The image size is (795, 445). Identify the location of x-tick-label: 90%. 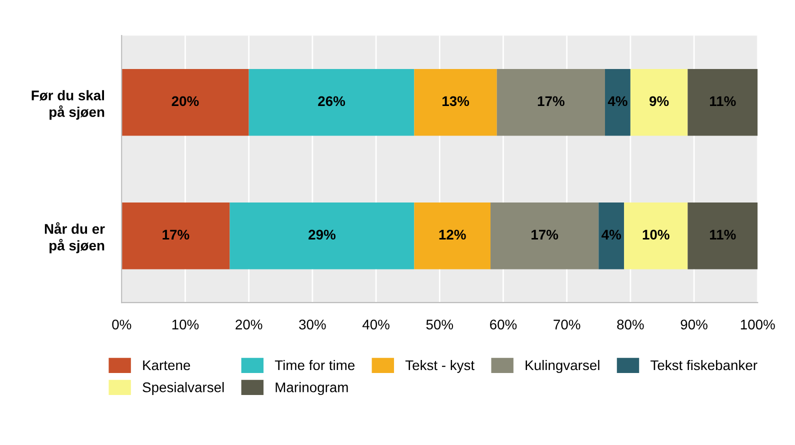
(694, 325).